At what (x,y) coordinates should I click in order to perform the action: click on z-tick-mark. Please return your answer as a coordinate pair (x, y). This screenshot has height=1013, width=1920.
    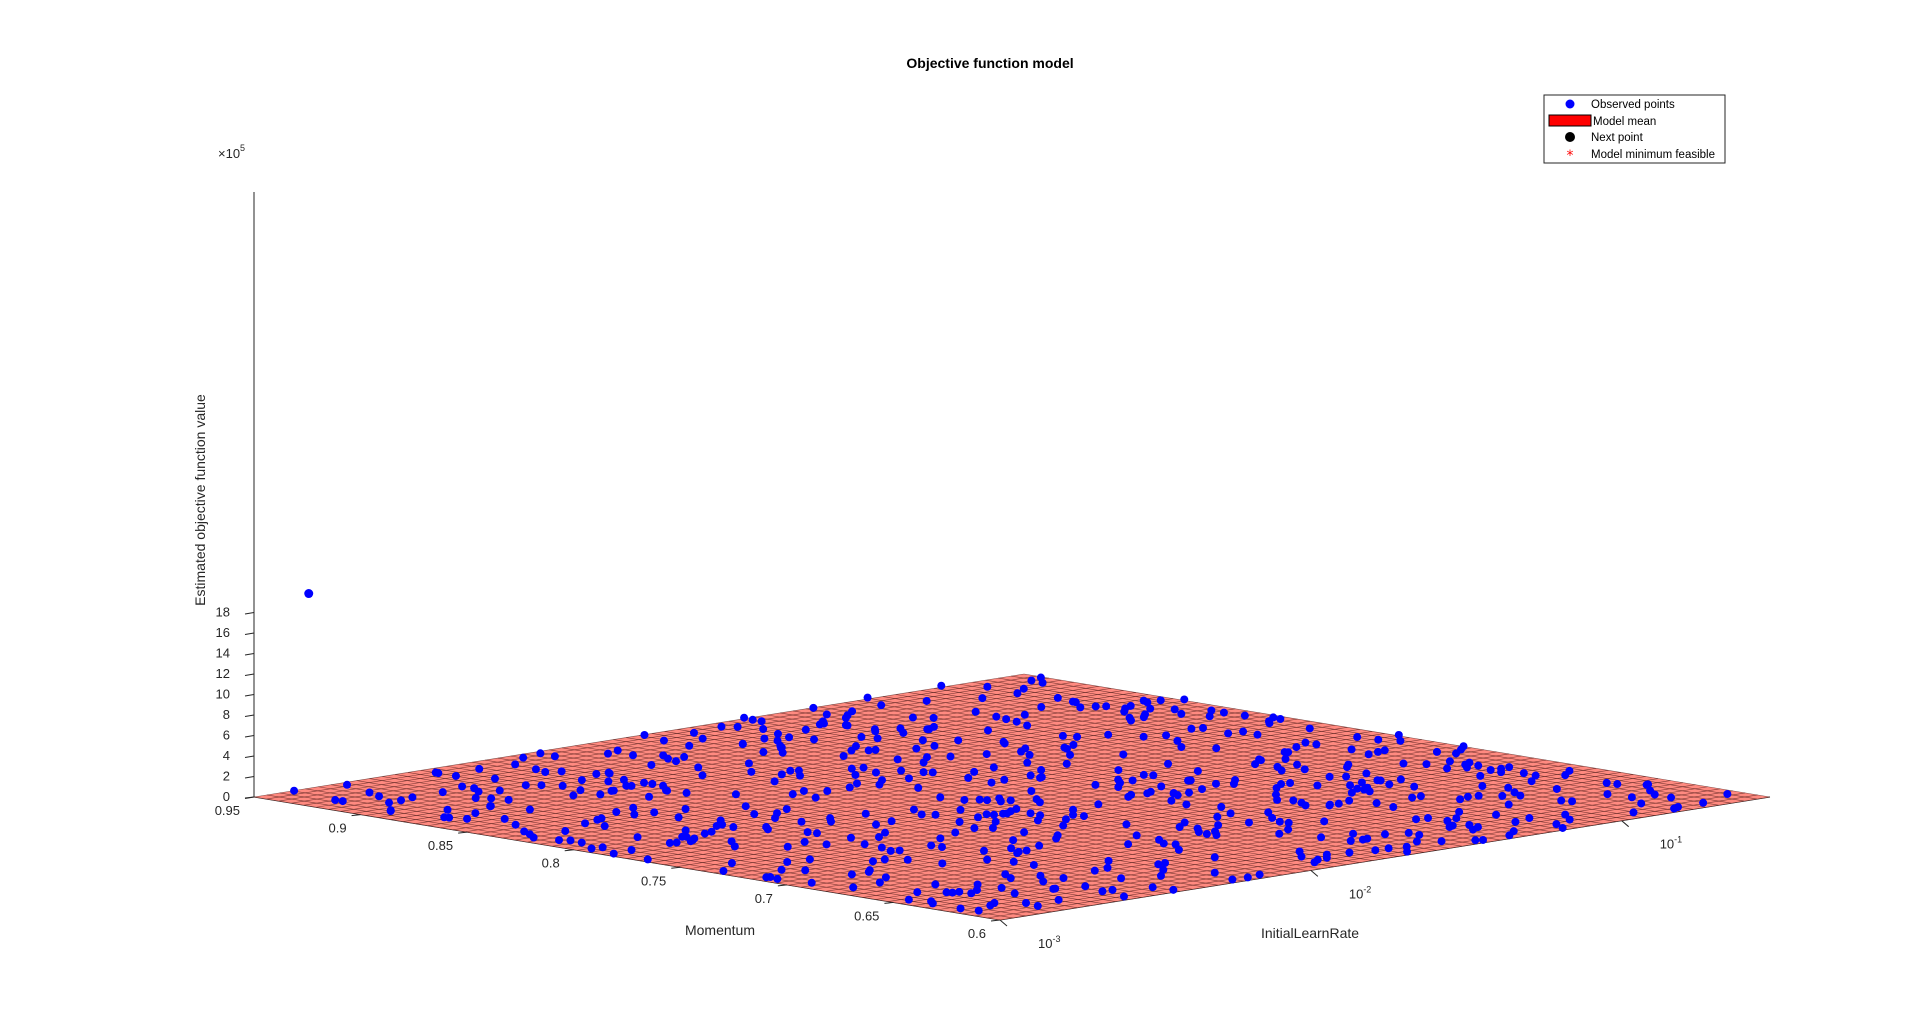
    Looking at the image, I should click on (249, 695).